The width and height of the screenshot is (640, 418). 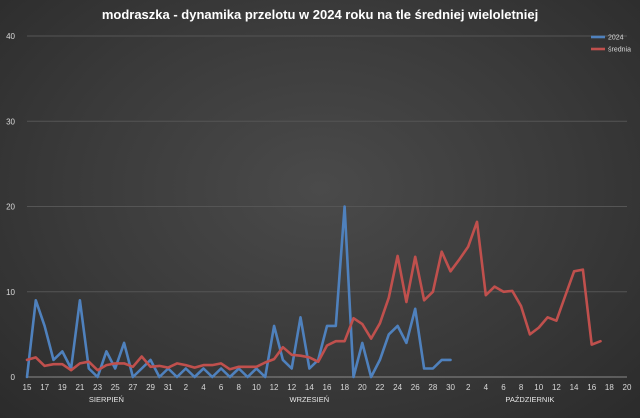 What do you see at coordinates (619, 50) in the screenshot?
I see `legend-label: średnia` at bounding box center [619, 50].